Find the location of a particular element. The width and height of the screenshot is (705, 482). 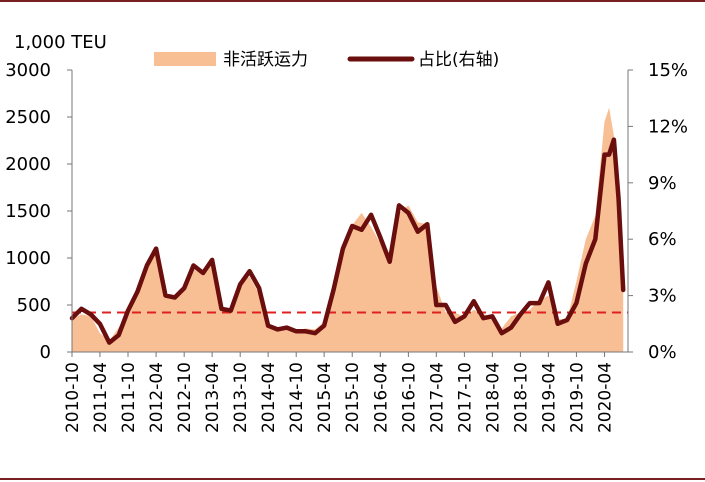

x-tick-label: 2012-10 is located at coordinates (185, 397).